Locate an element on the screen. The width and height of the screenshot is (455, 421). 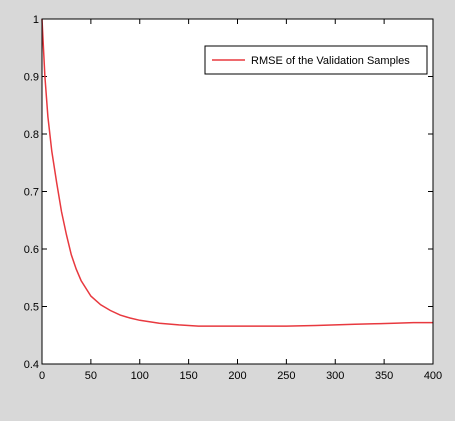
legend: RMSE of the Validation Samples is located at coordinates (316, 60).